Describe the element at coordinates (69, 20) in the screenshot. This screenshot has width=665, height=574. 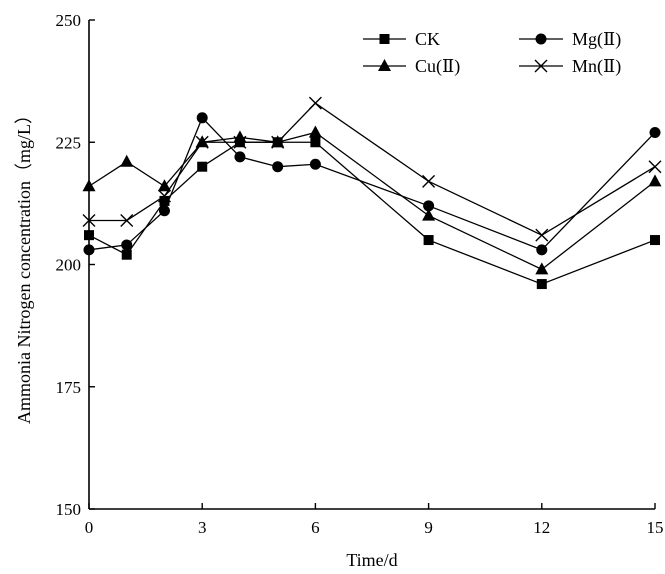
I see `y-tick-label: 250` at that location.